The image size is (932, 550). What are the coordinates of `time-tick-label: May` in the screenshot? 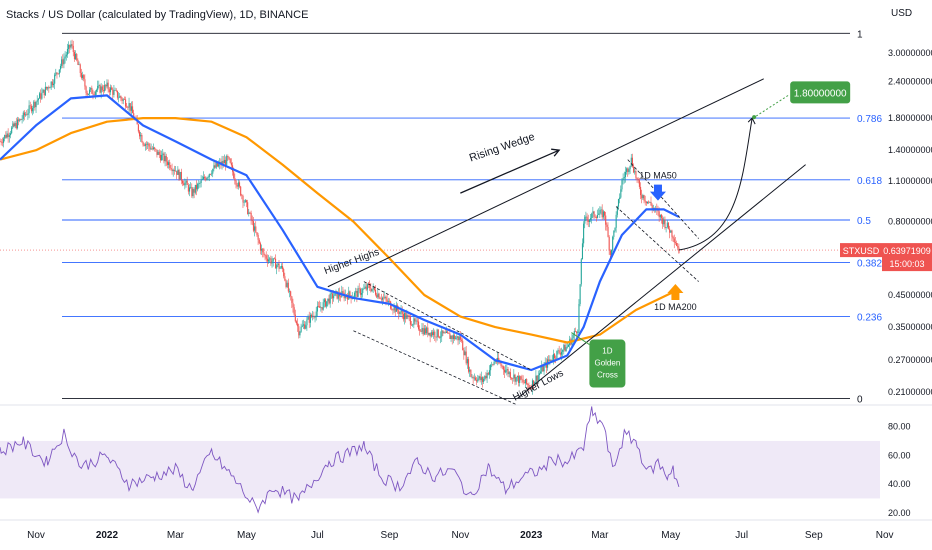 It's located at (246, 535).